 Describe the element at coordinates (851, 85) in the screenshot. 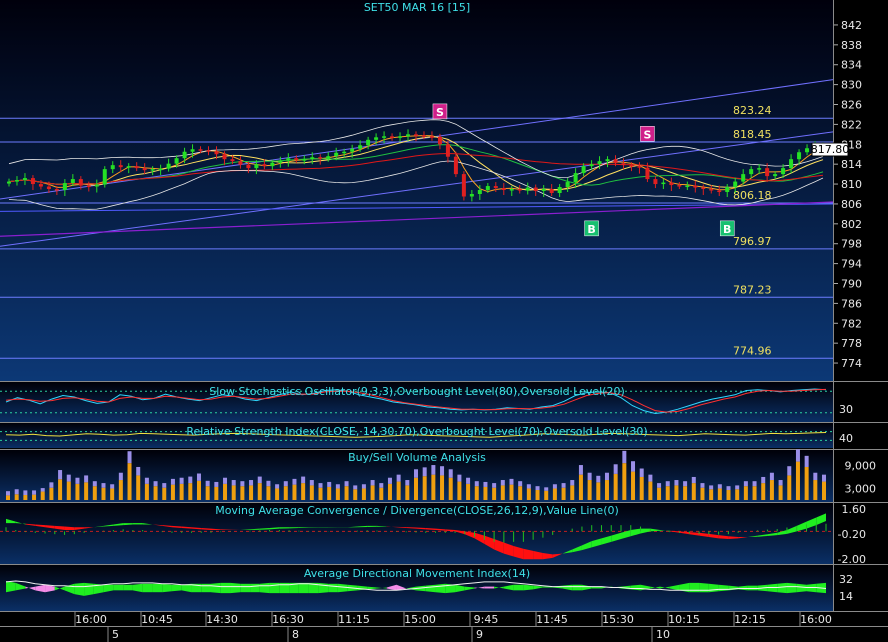

I see `y-tick-label: 830` at that location.